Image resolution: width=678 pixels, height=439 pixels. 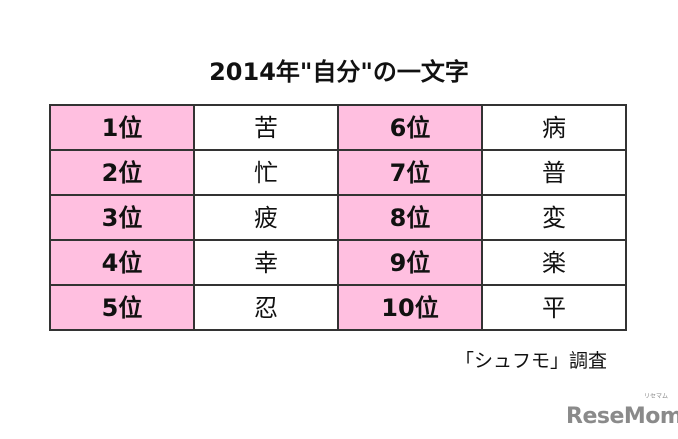 I want to click on rank-cell: 2位, so click(x=122, y=172).